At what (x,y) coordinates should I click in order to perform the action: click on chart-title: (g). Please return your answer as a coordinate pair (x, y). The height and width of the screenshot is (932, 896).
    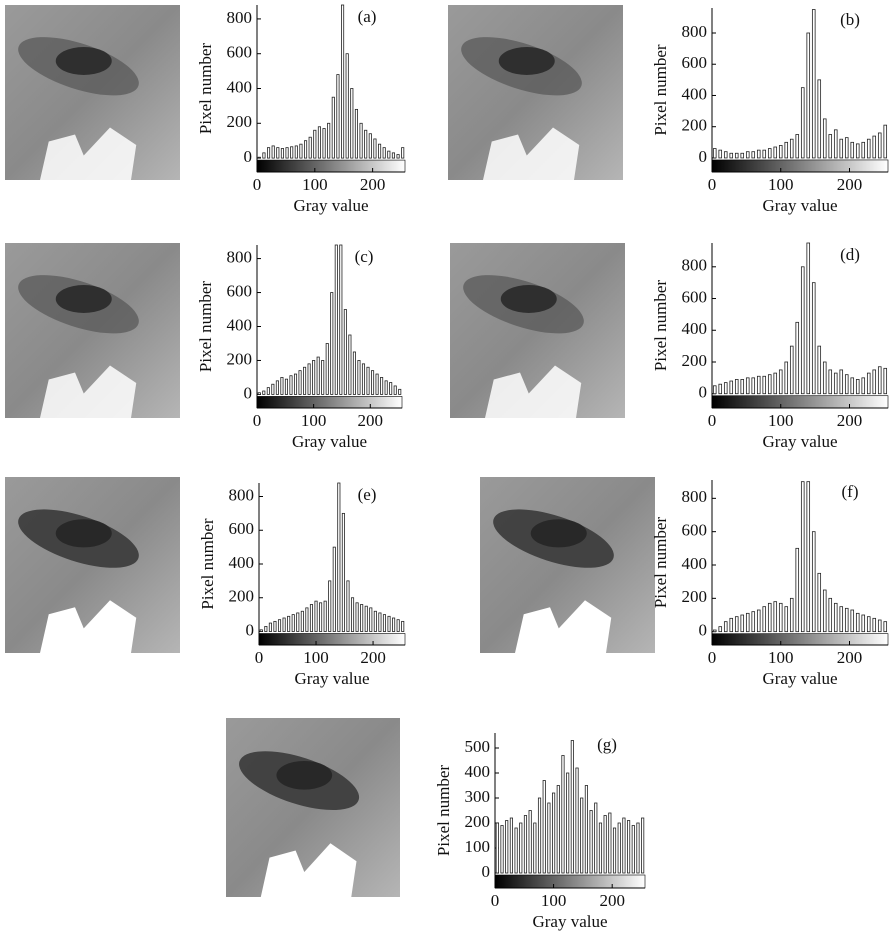
    Looking at the image, I should click on (607, 744).